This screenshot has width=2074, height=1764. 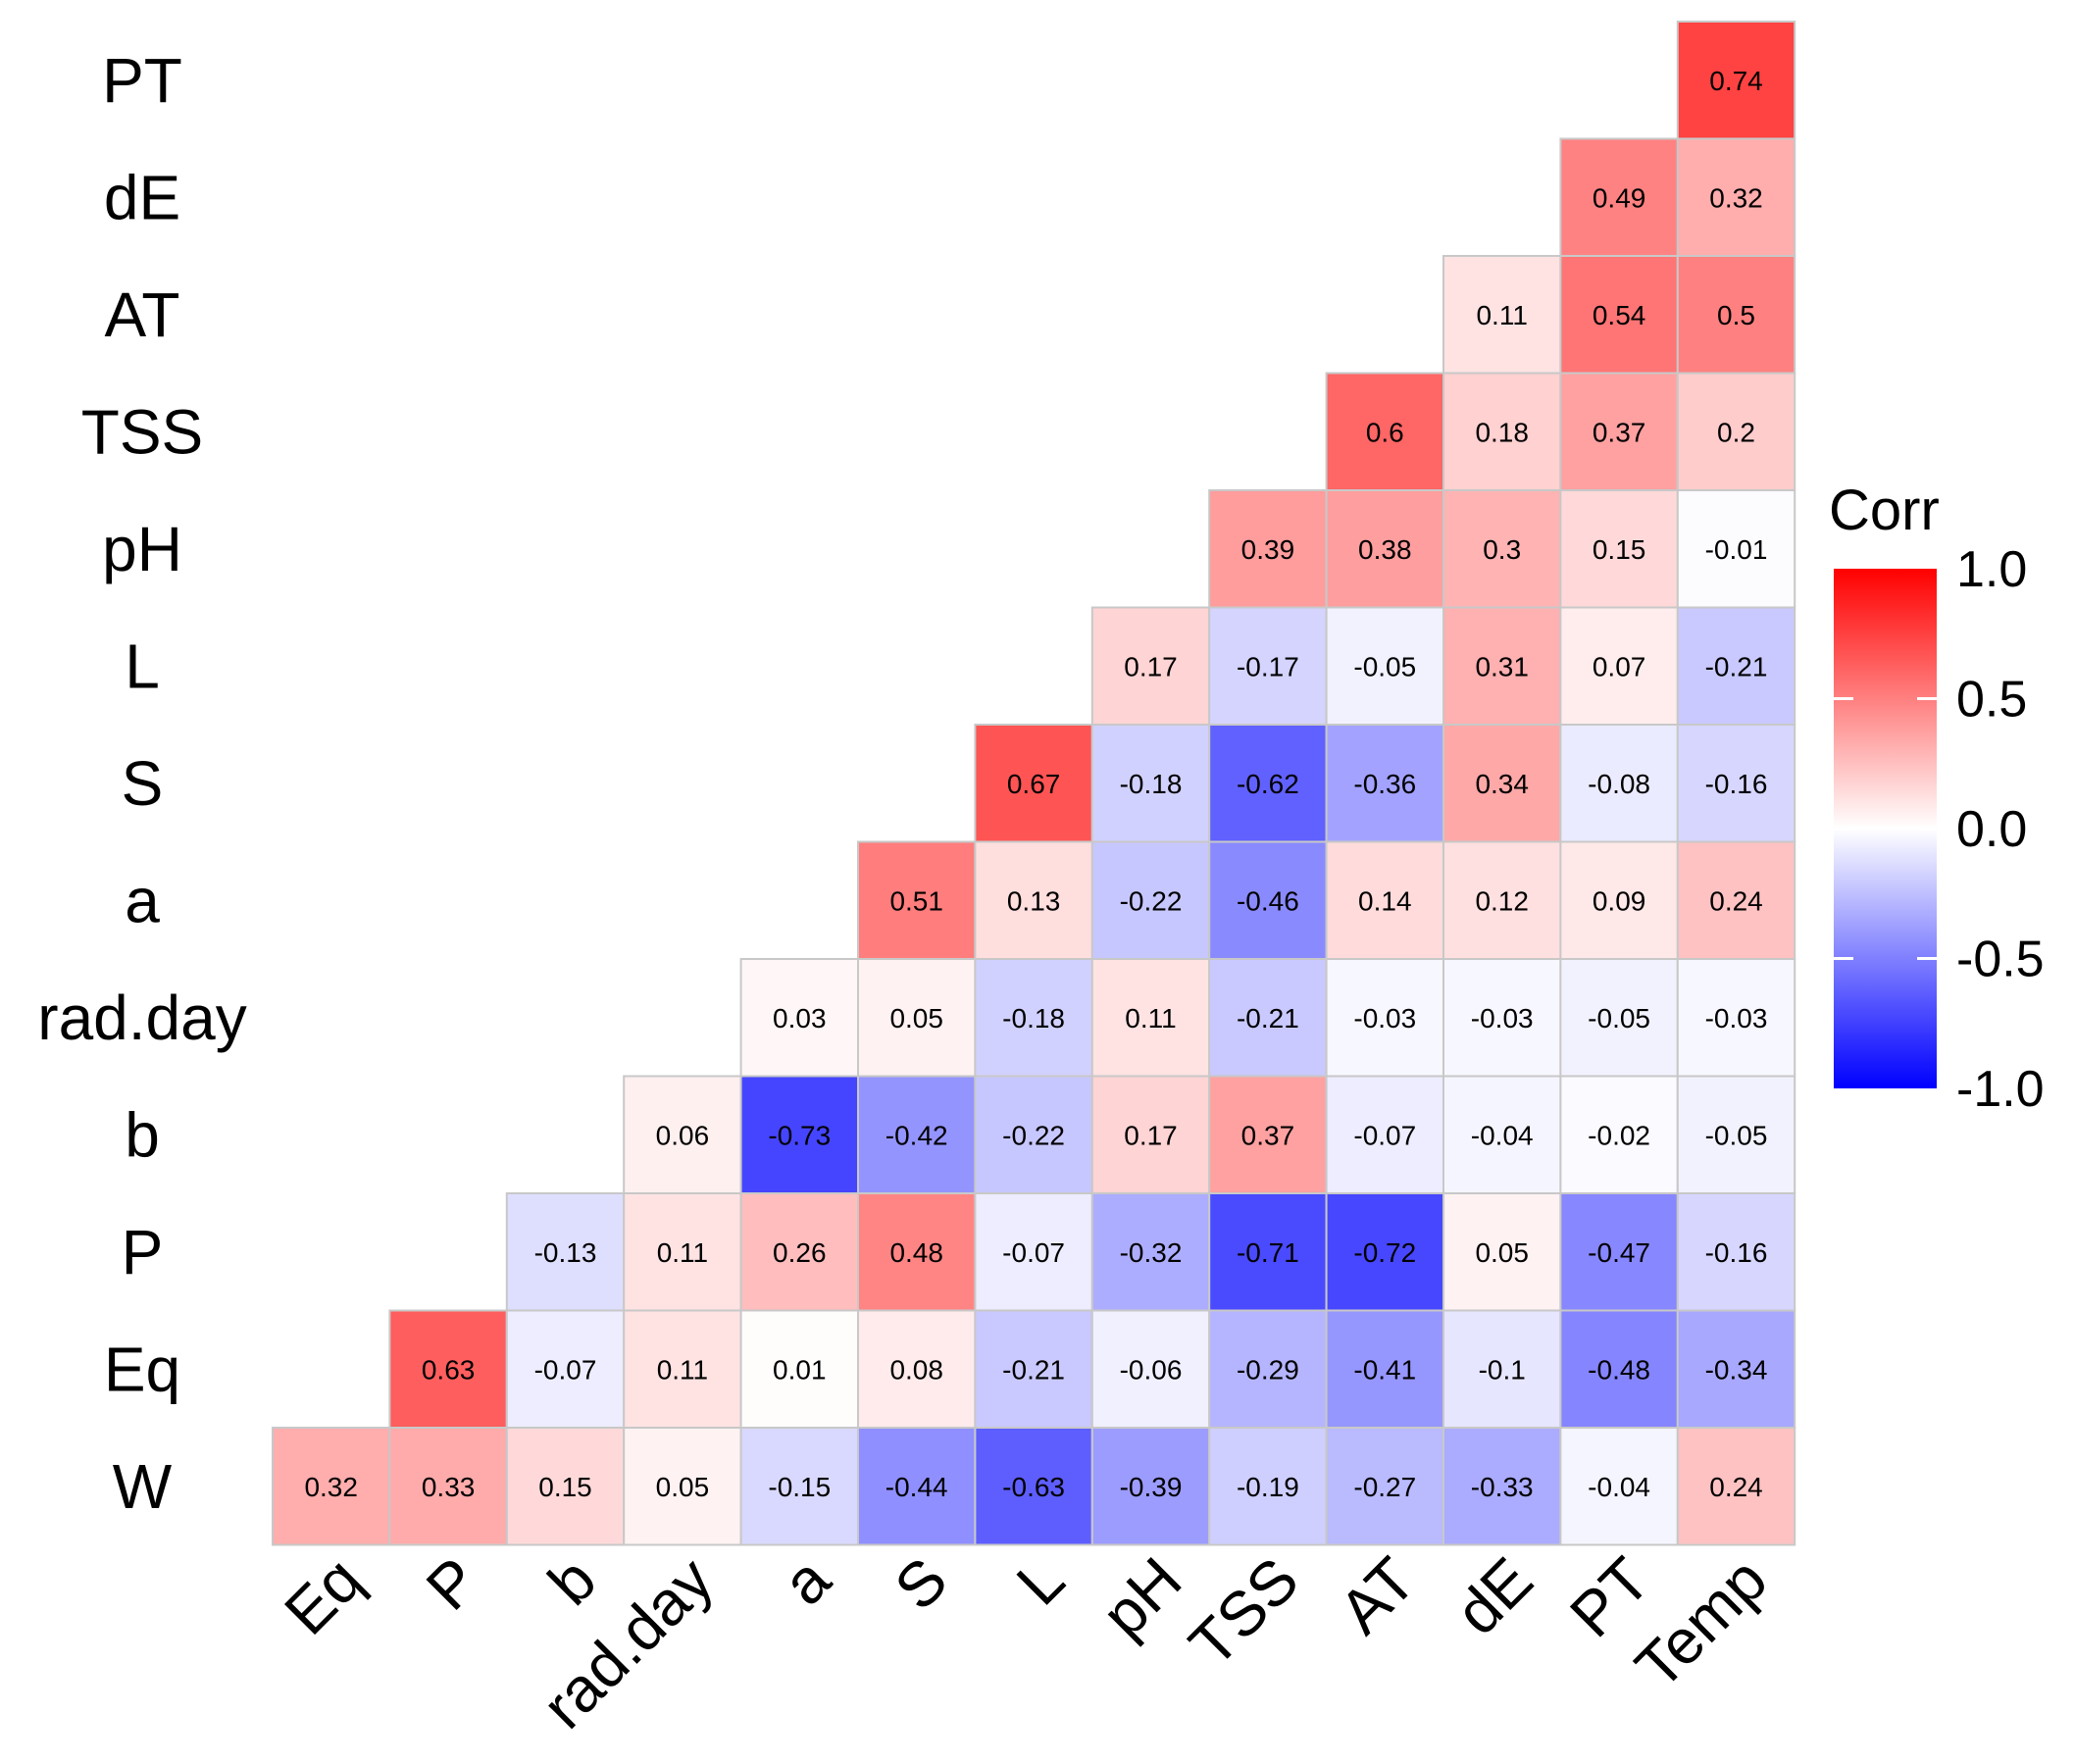 I want to click on legend-tick-label: -0.5, so click(x=2000, y=960).